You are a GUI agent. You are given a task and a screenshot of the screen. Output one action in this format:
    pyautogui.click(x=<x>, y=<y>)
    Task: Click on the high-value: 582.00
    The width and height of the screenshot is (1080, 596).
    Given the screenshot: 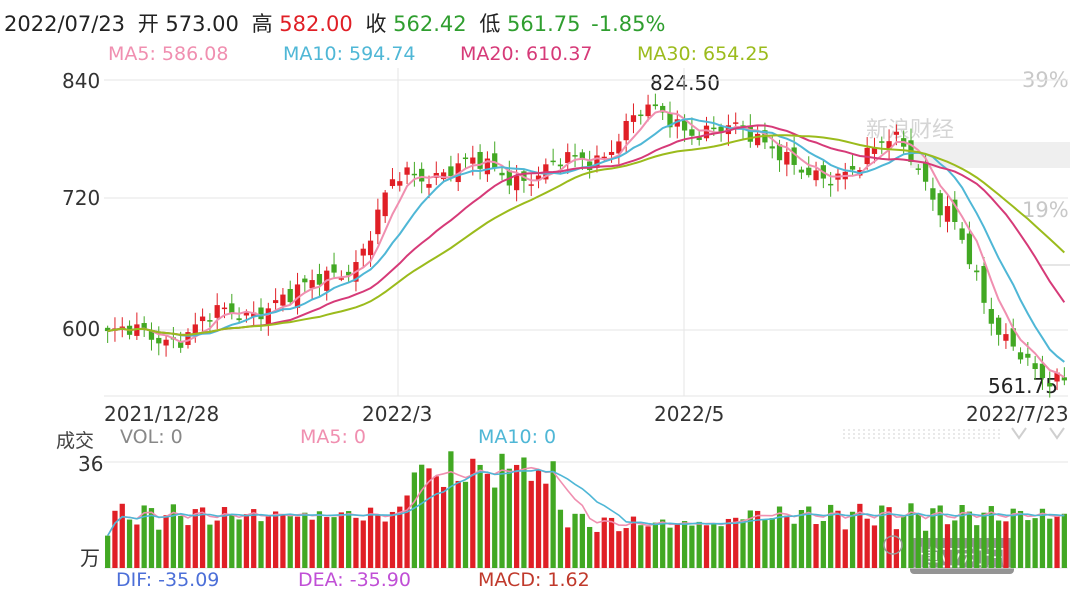 What is the action you would take?
    pyautogui.click(x=316, y=24)
    